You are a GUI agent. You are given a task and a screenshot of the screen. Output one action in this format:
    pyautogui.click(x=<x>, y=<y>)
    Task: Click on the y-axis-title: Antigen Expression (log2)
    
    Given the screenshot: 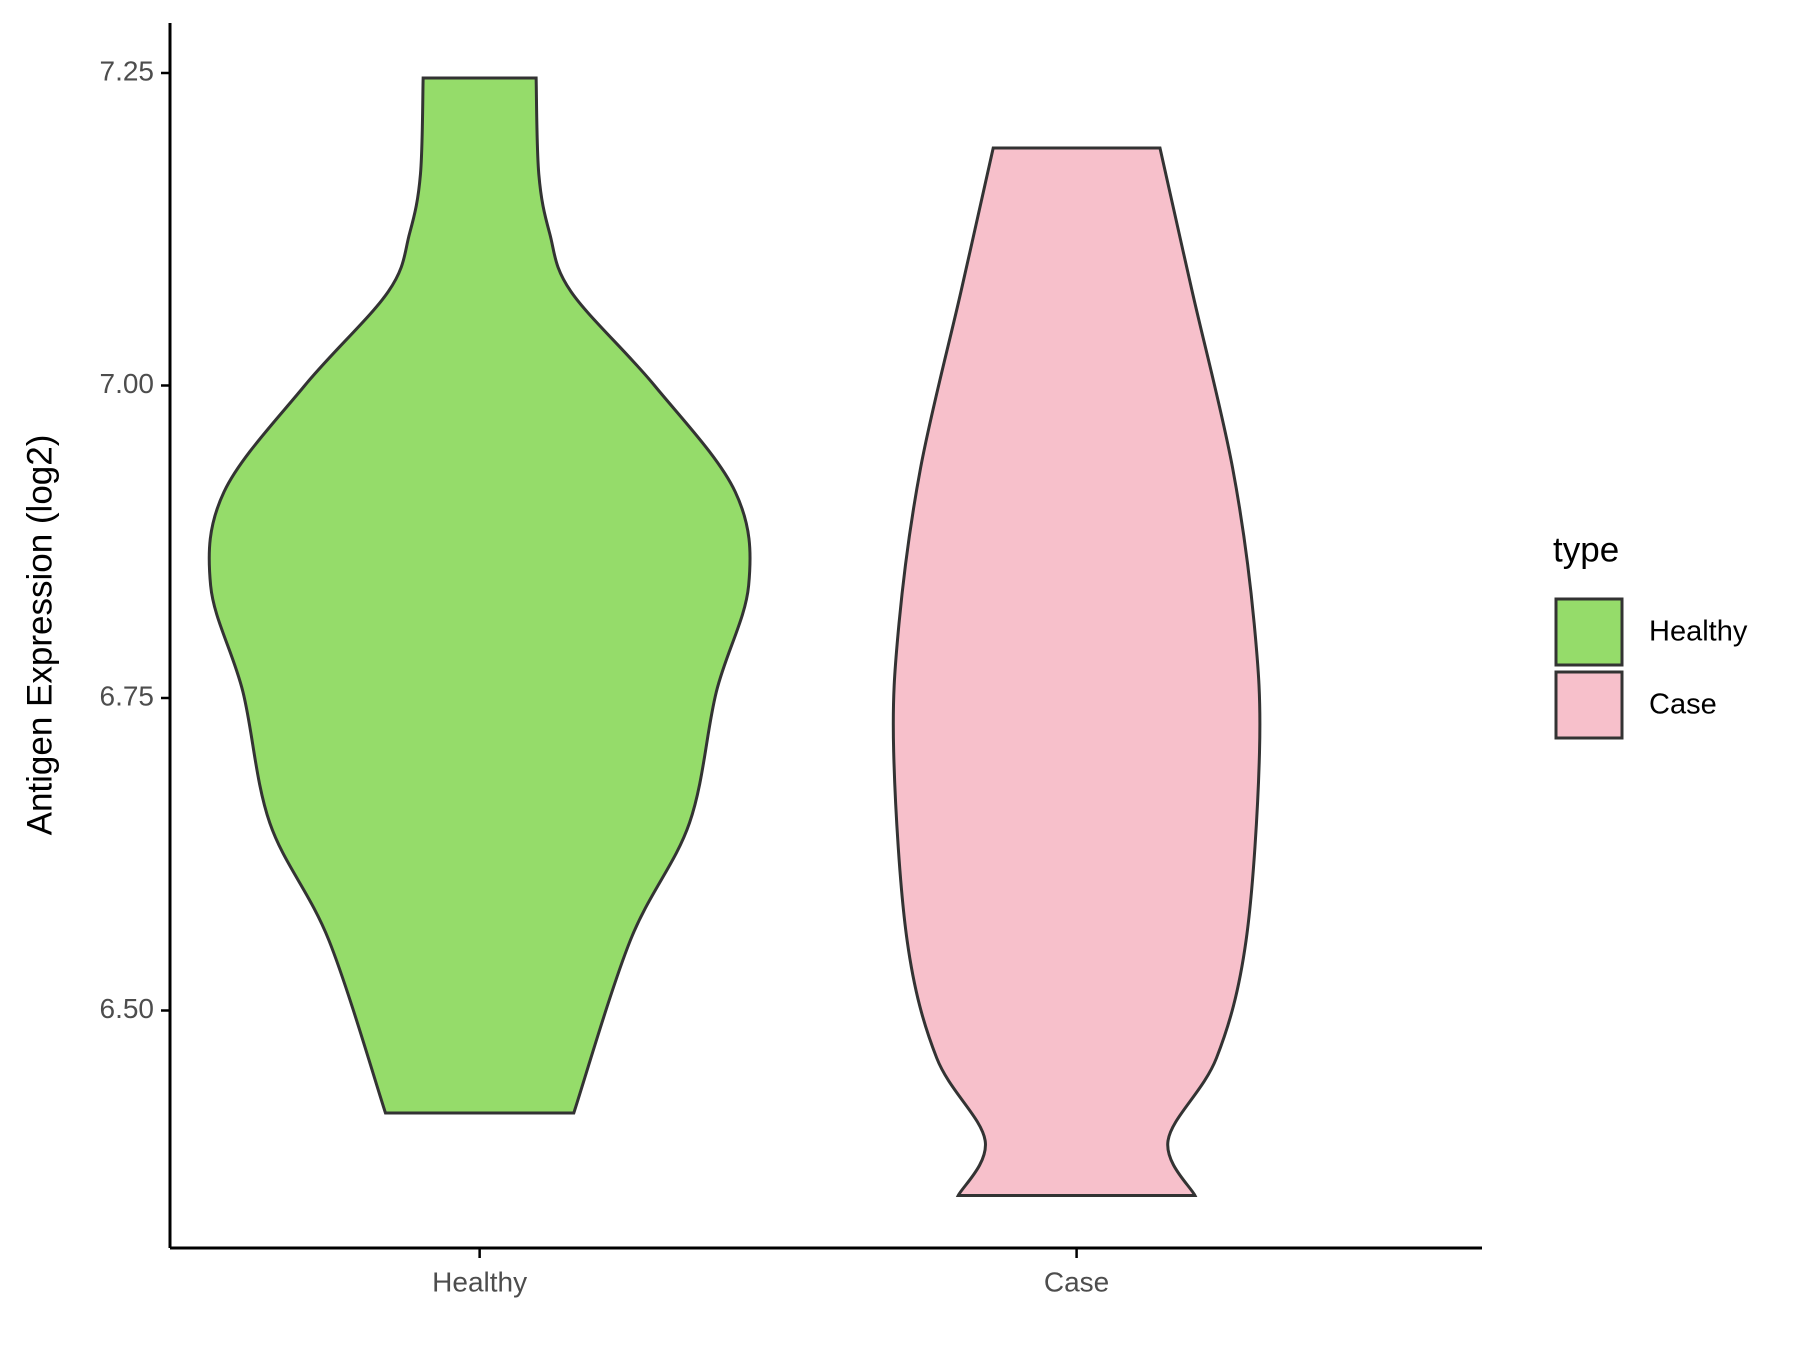 What is the action you would take?
    pyautogui.click(x=39, y=635)
    